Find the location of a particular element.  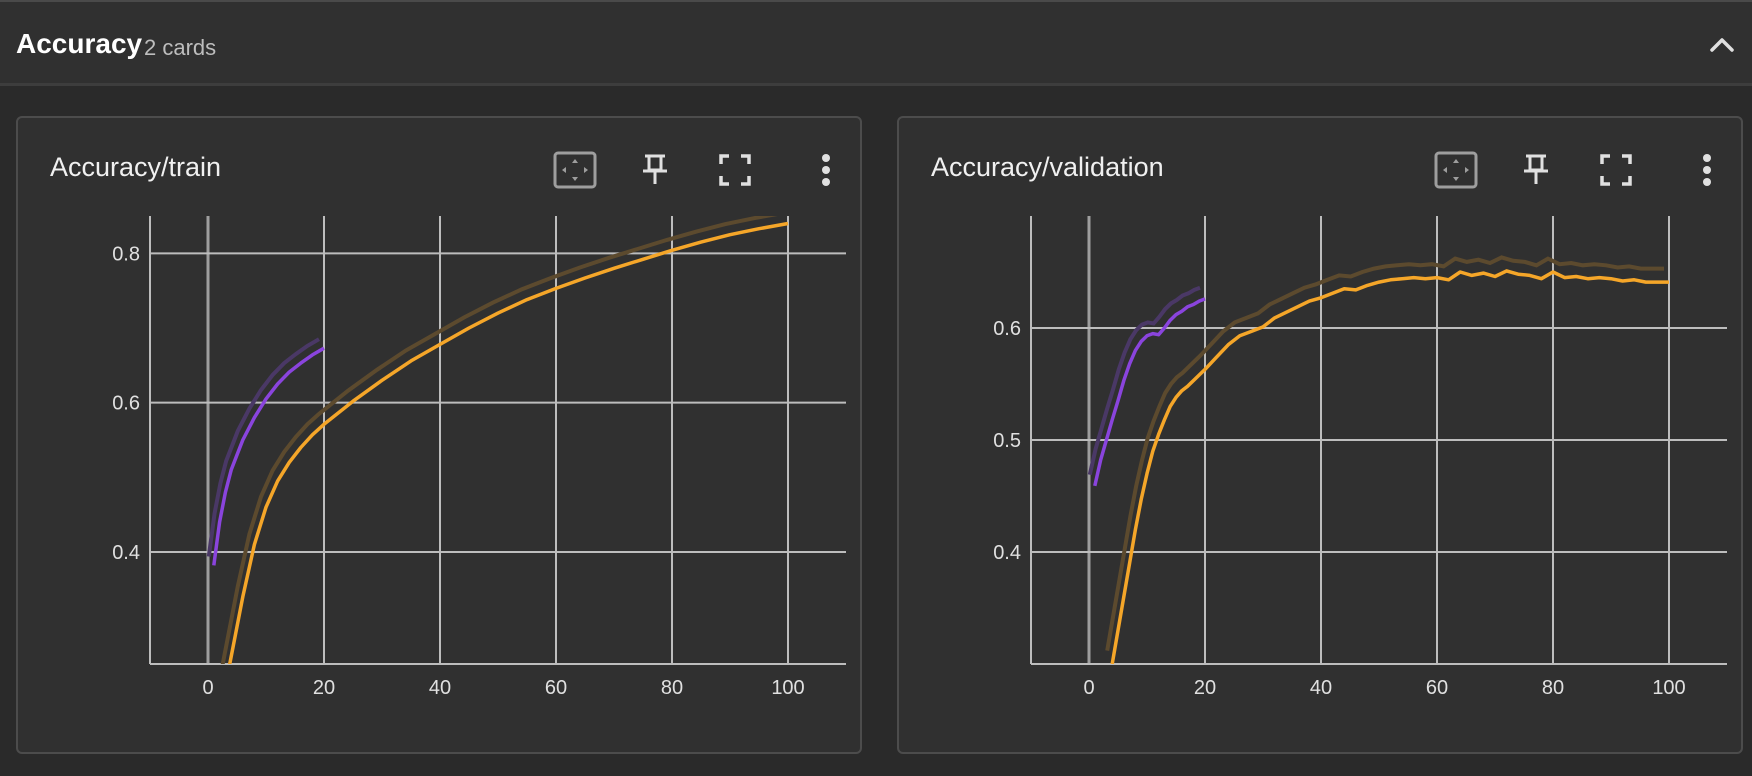

group-title: Accuracy is located at coordinates (79, 43).